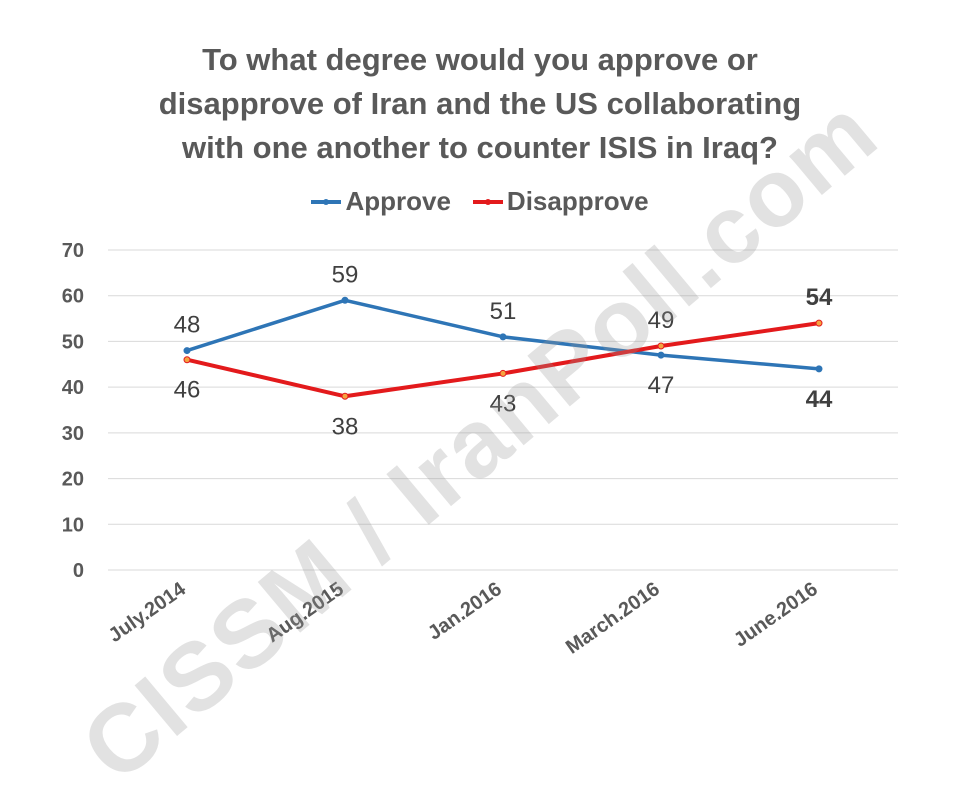 The width and height of the screenshot is (960, 804). I want to click on legend-label-disapprove: Disapprove, so click(577, 201).